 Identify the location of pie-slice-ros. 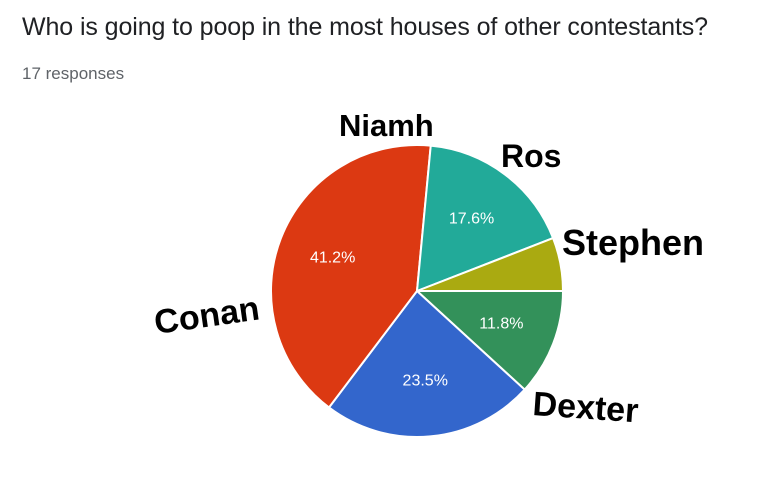
(490, 264).